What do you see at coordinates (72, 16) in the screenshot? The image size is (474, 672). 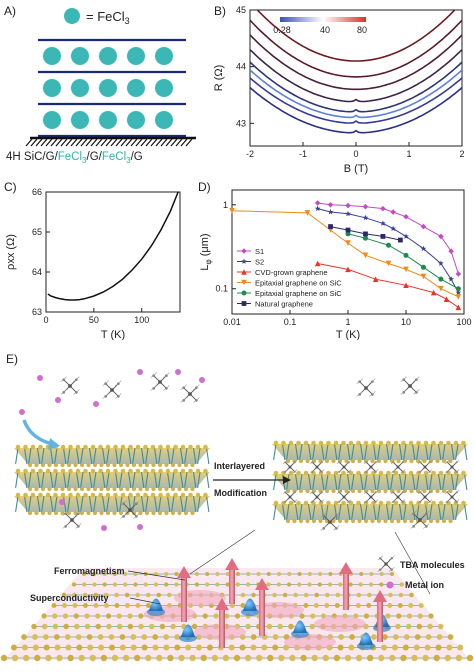 I see `fecl3-legend-sphere` at bounding box center [72, 16].